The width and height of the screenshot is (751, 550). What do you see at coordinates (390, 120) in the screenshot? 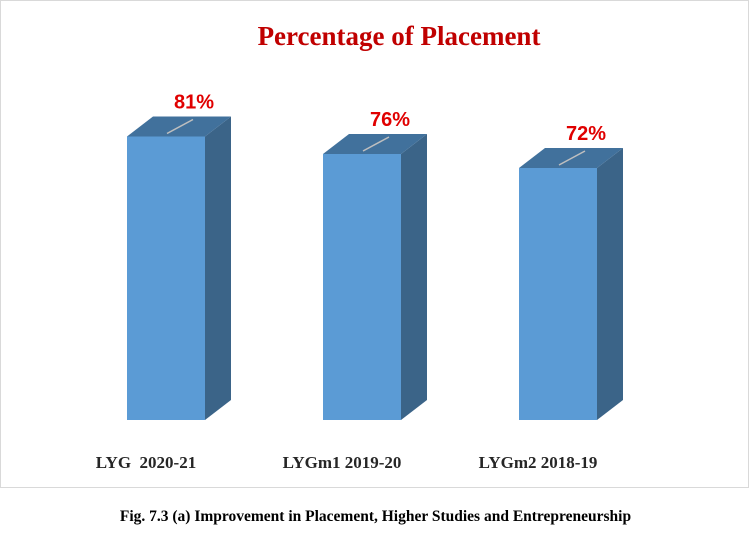
I see `data-label: 76%` at bounding box center [390, 120].